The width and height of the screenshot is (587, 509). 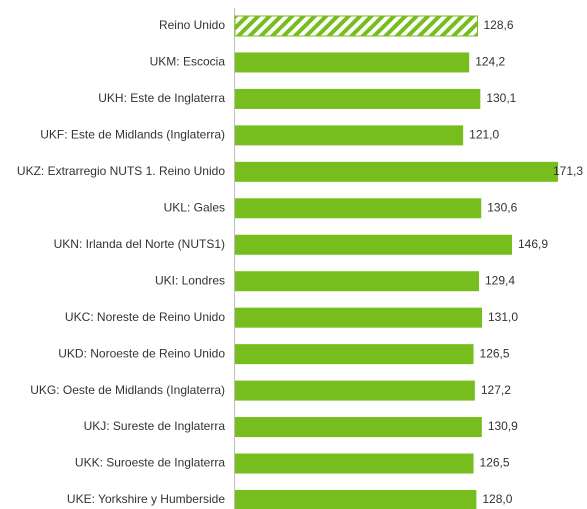 I want to click on category-label: UKC: Noreste de Reino Unido, so click(x=145, y=317).